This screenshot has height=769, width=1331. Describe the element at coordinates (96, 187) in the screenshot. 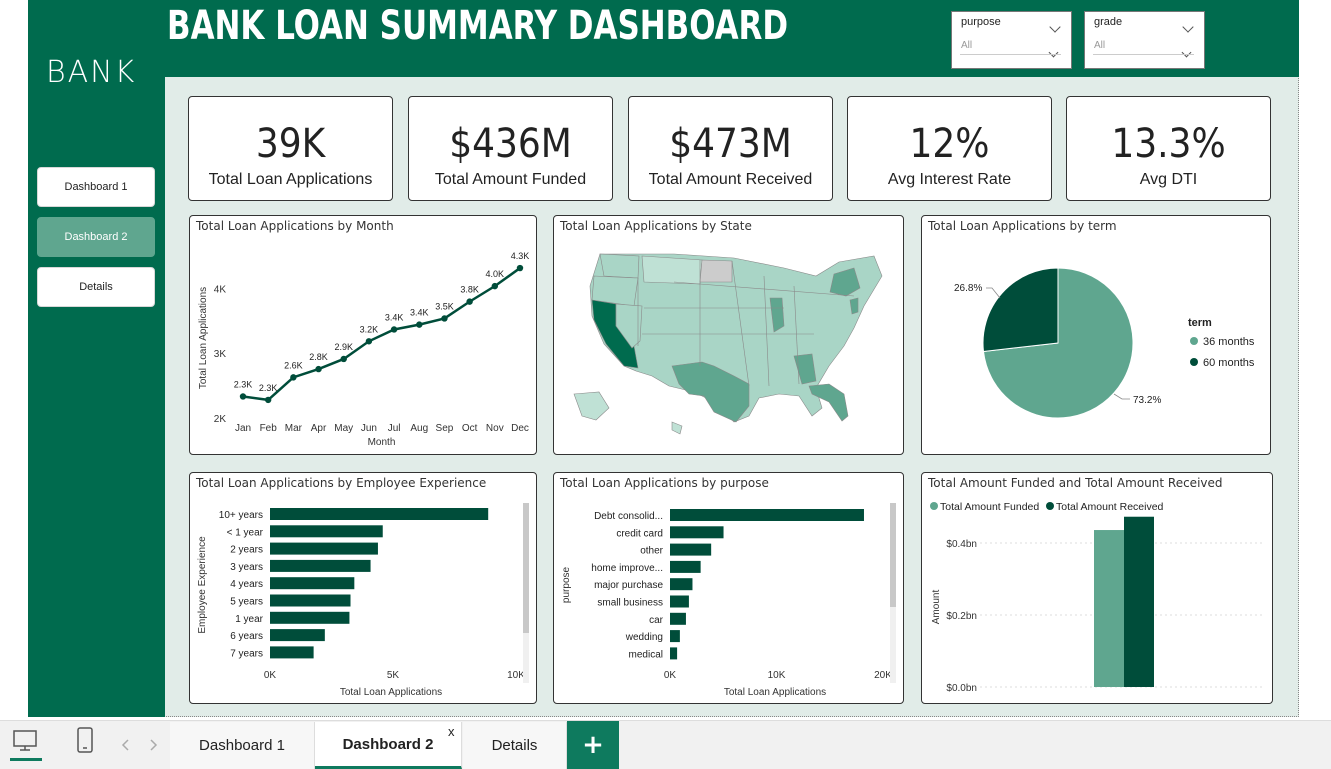

I see `nav-dashboard-1-button: Dashboard 1` at that location.